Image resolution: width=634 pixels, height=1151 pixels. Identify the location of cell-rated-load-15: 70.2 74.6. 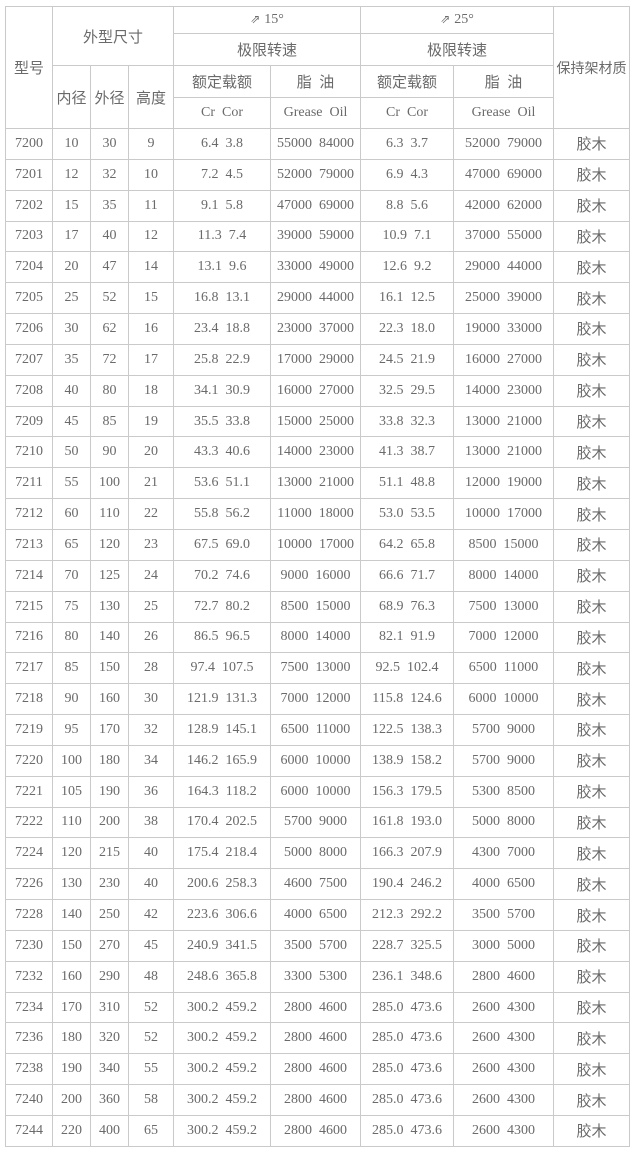
(222, 575).